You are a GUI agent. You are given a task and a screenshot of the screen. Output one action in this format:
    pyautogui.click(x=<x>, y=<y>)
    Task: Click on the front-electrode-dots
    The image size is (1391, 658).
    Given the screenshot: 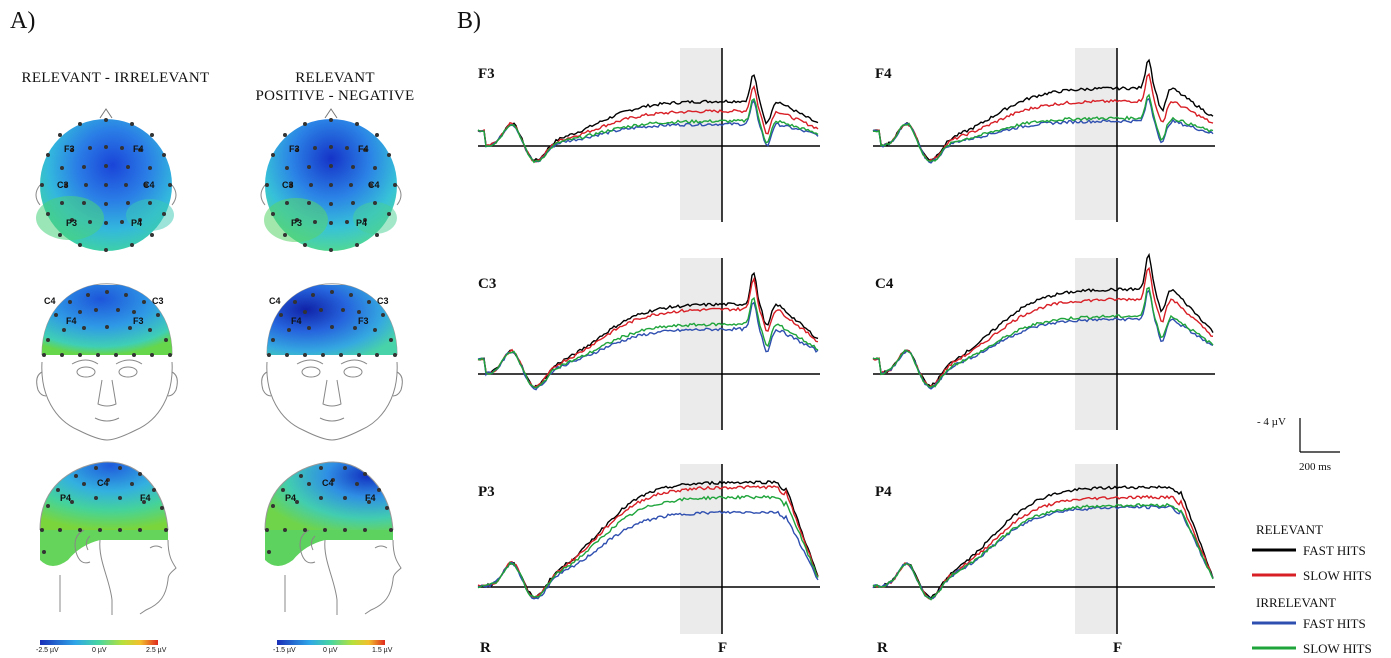 What is the action you would take?
    pyautogui.click(x=219, y=323)
    